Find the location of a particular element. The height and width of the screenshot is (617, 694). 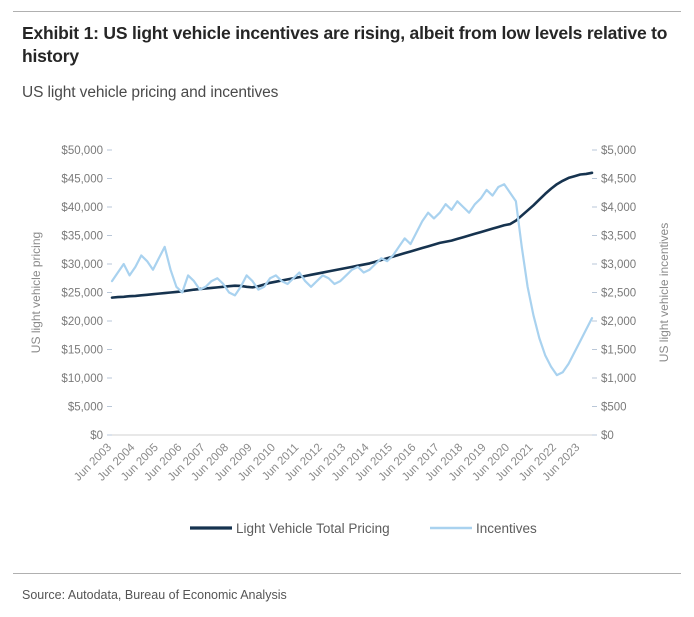

left-axis-tick-label: $25,000 is located at coordinates (82, 294).